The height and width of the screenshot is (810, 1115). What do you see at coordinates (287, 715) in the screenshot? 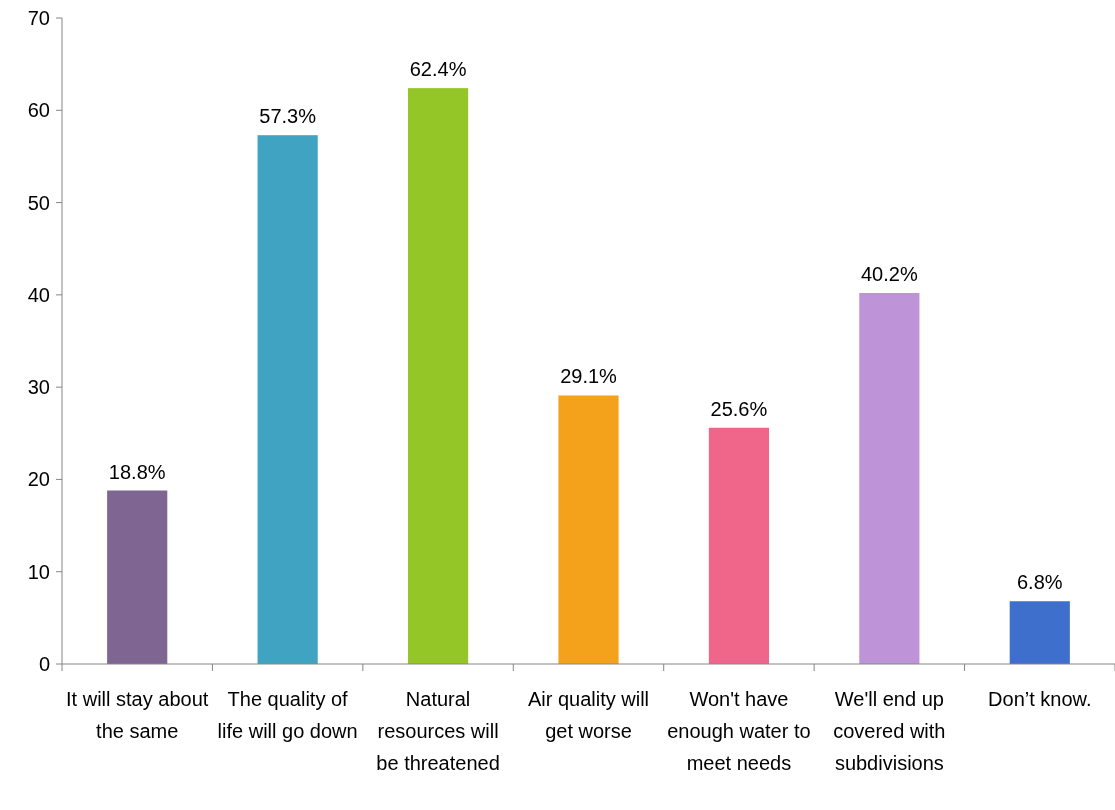
I see `x-tick-label: The quality of life will go down` at bounding box center [287, 715].